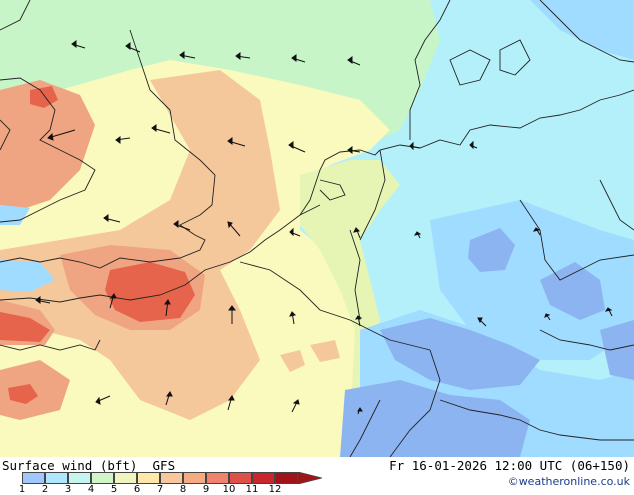  I want to click on wind-zone-peach-blob1, so click(292, 361).